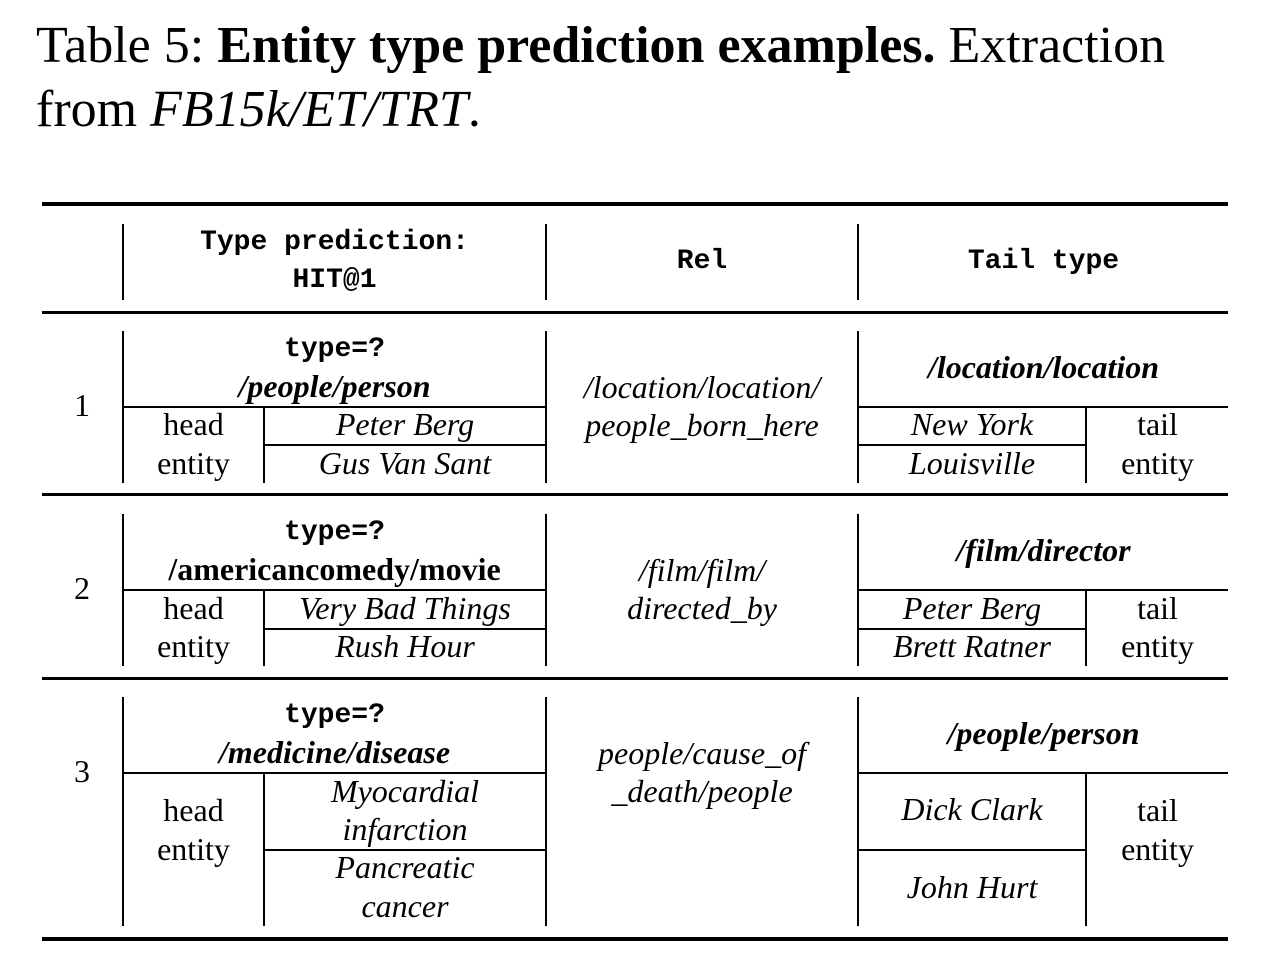 This screenshot has height=968, width=1268. What do you see at coordinates (405, 646) in the screenshot?
I see `head-entity: Rush Hour` at bounding box center [405, 646].